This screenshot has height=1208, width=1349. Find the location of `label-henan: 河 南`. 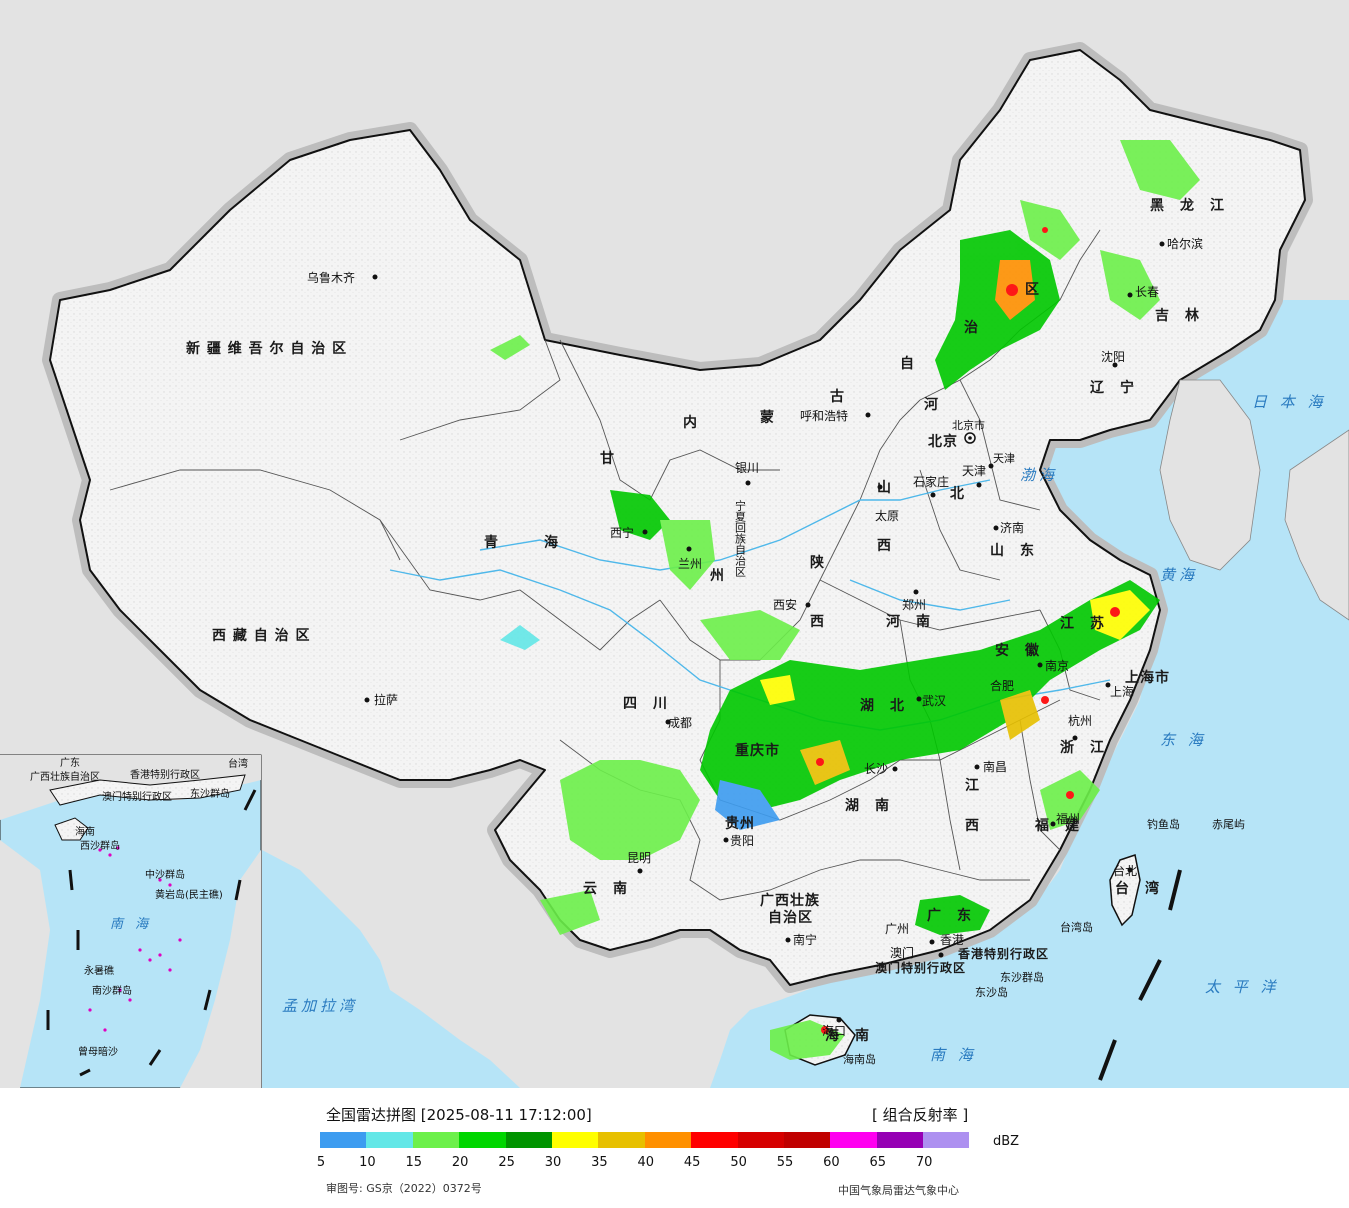

label-henan: 河 南 is located at coordinates (908, 621).